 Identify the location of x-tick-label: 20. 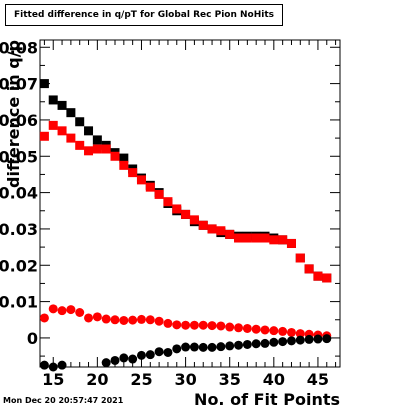
(97, 379).